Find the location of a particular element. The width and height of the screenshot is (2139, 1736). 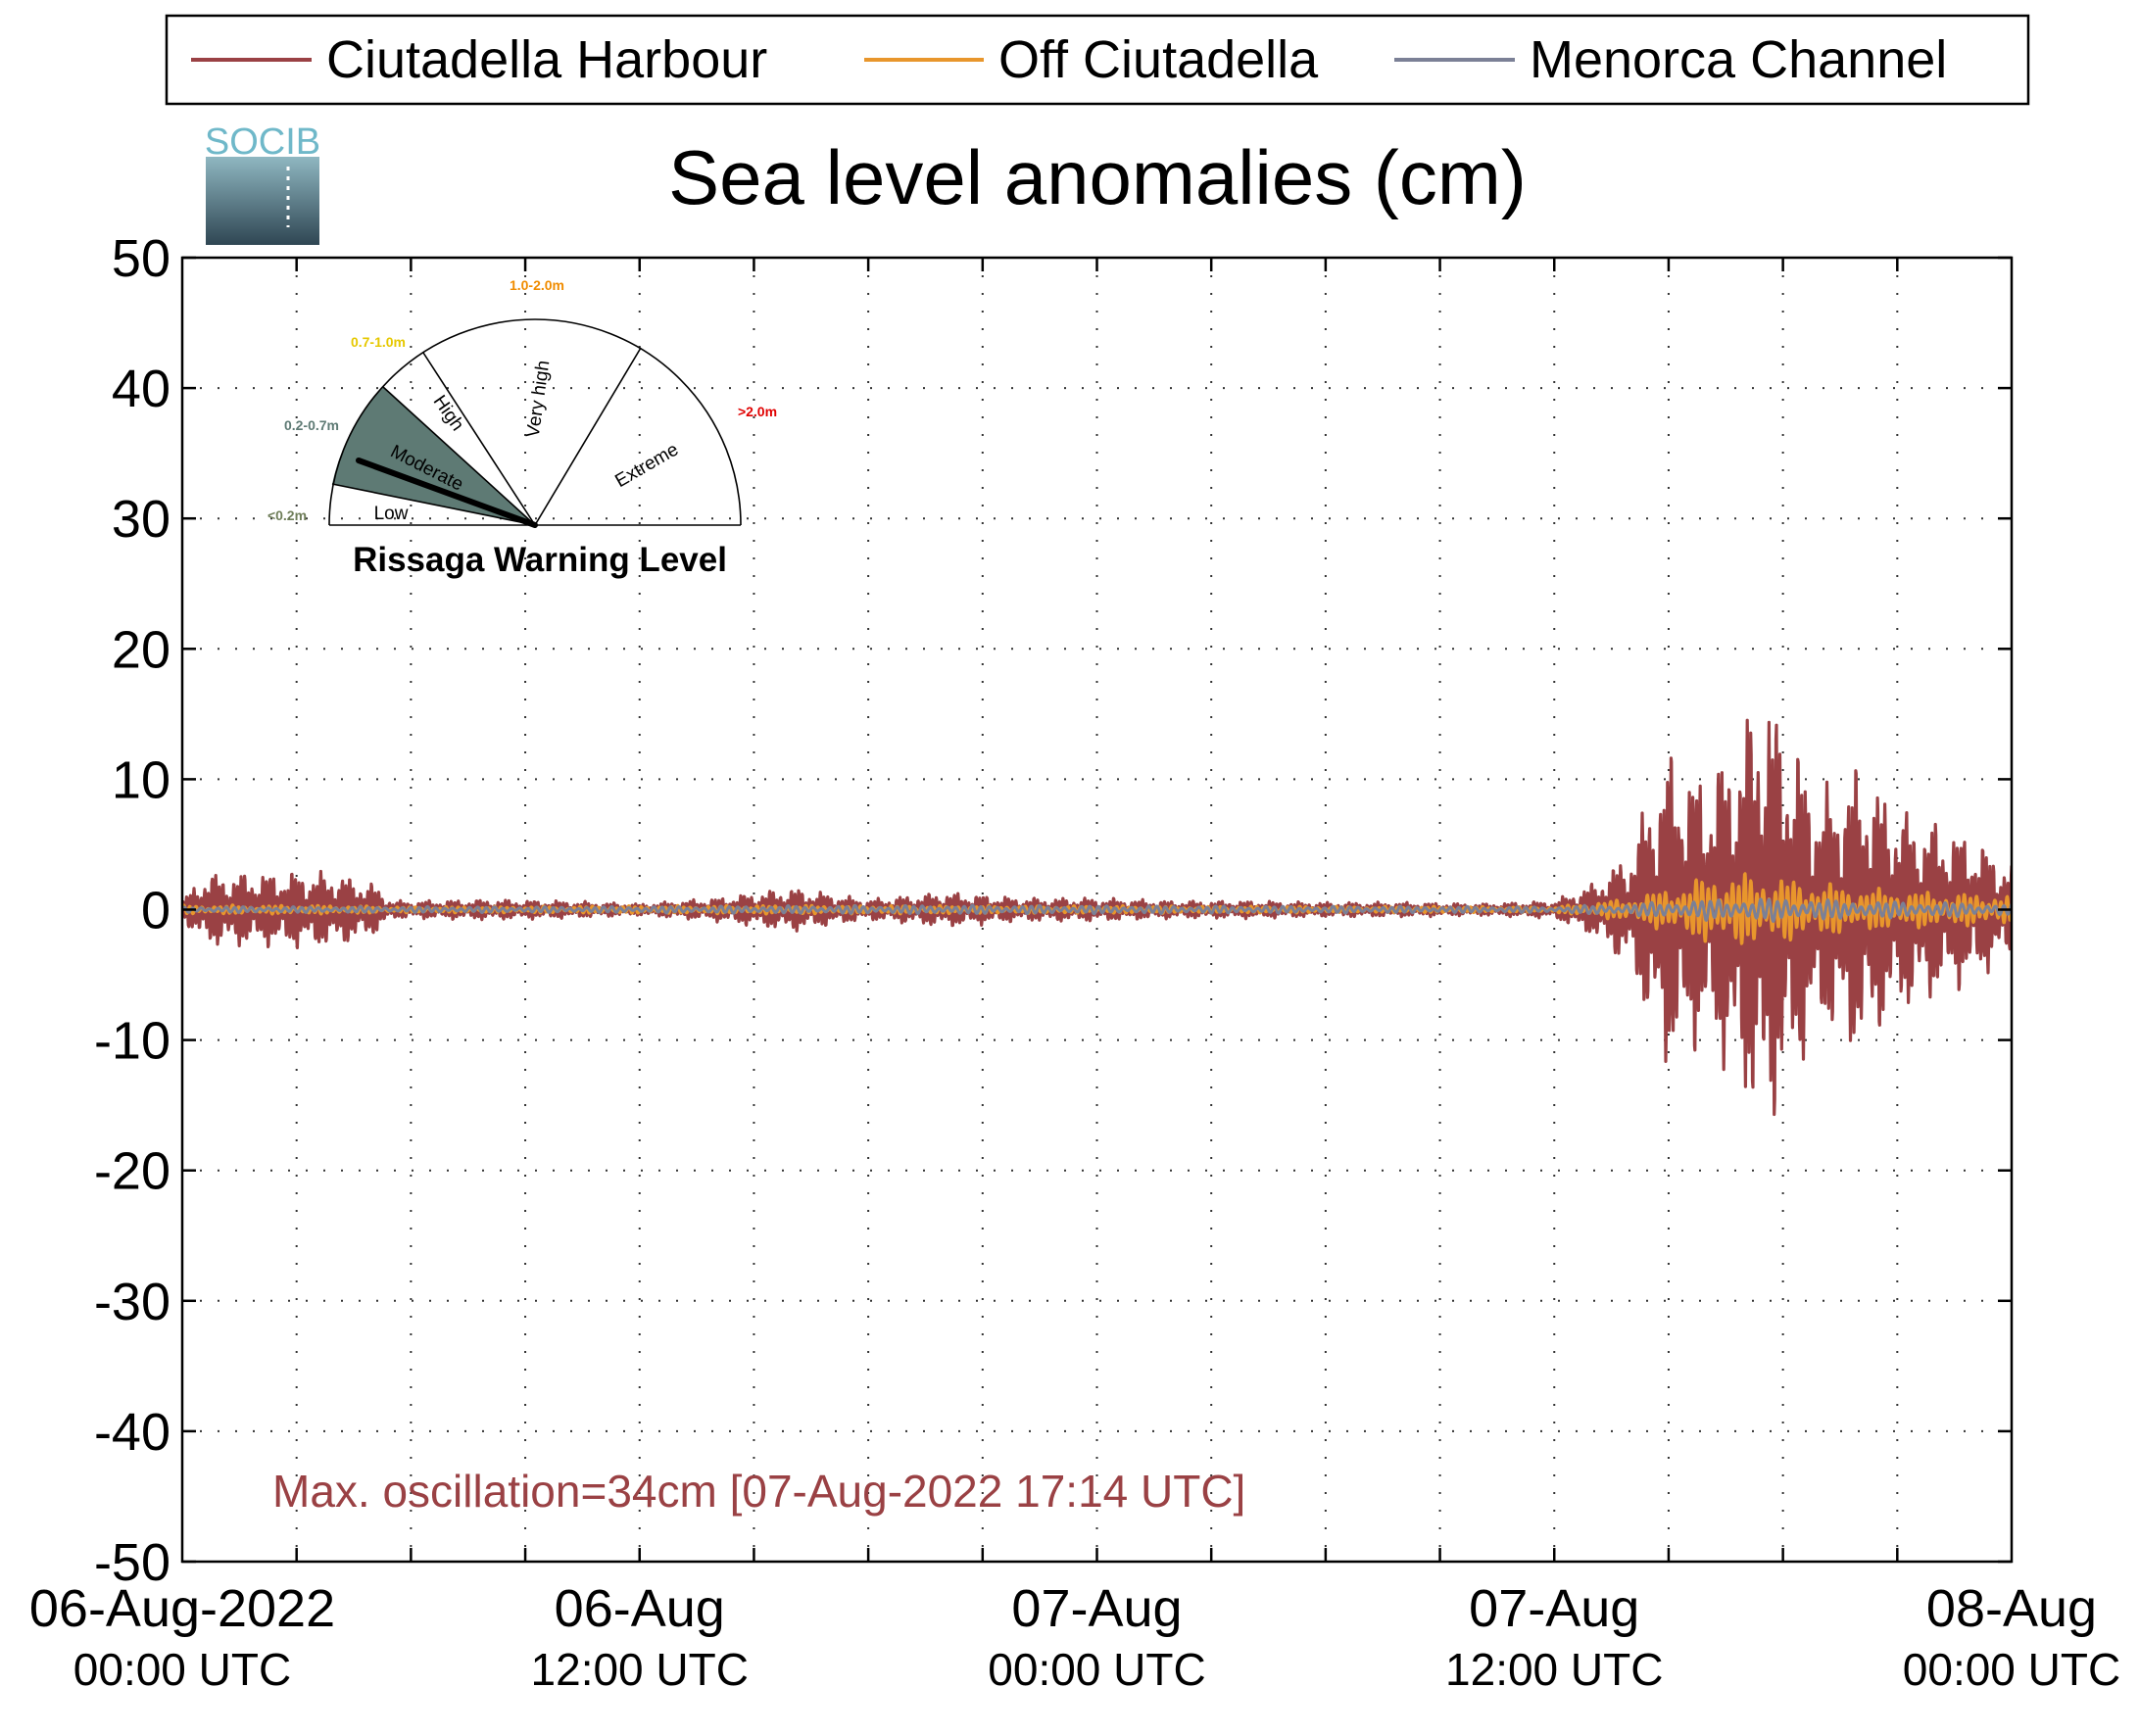

y-tick-label: -20 is located at coordinates (132, 1172).